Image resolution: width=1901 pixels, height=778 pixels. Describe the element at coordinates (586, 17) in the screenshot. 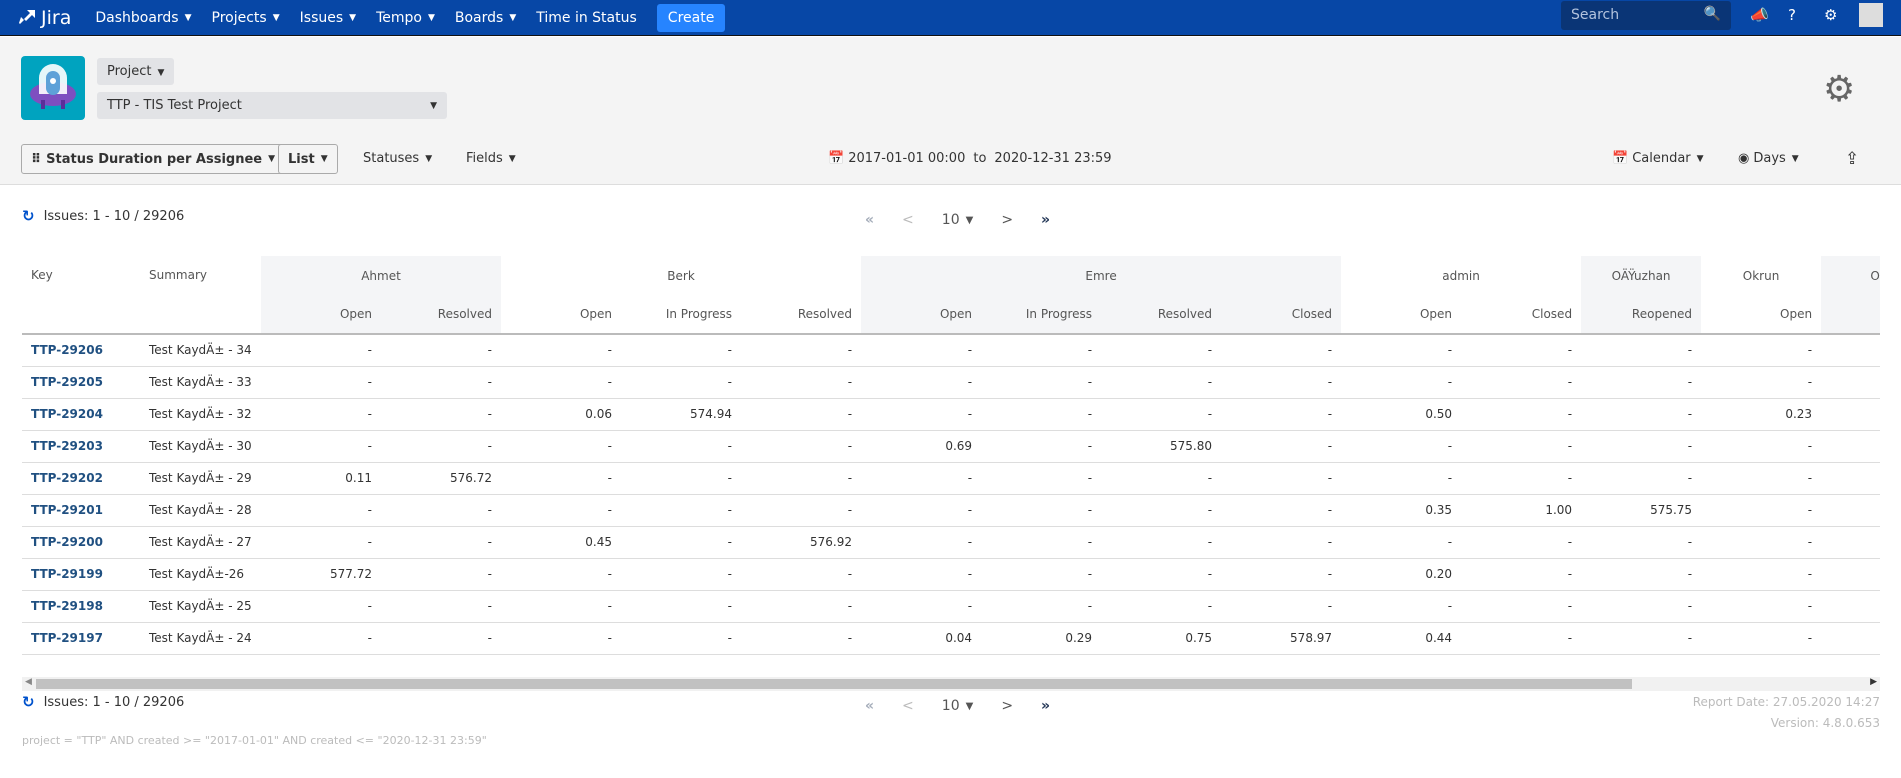

I see `nav-time-in-status: Time in Status` at that location.